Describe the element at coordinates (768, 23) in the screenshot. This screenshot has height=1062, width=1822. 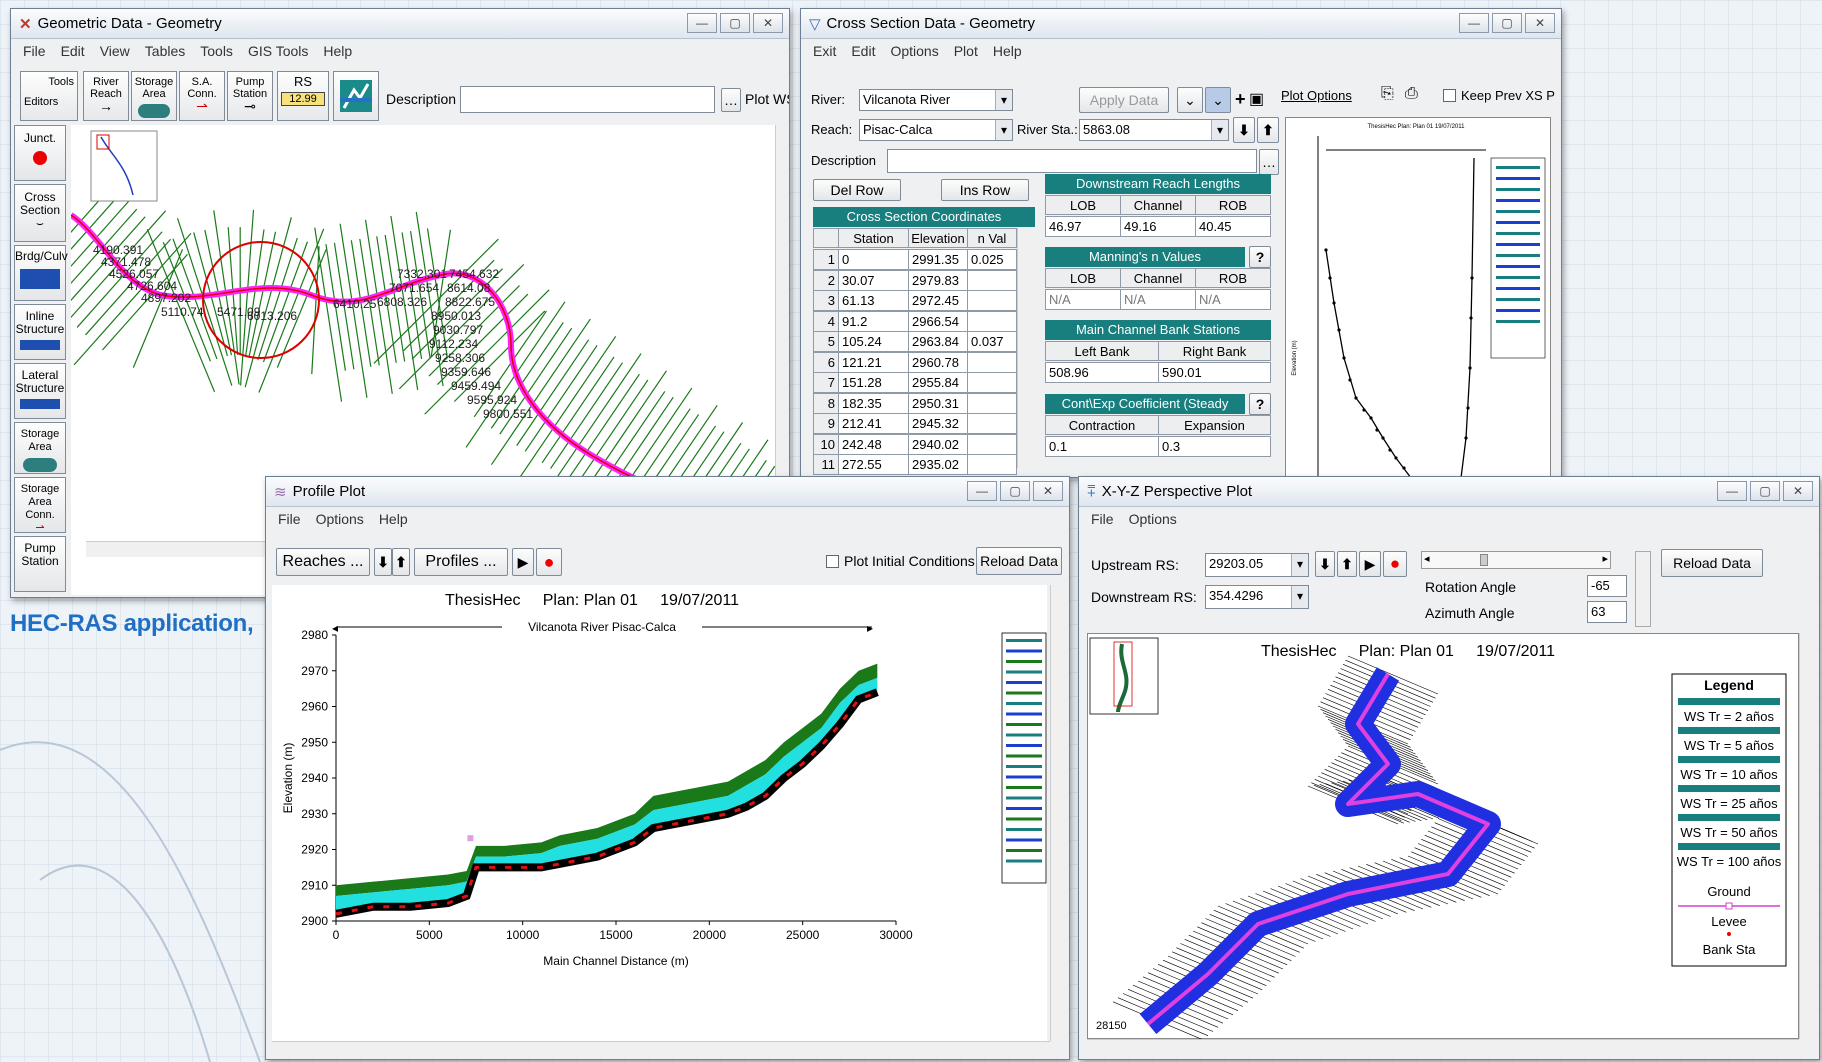
I see `close-button: ✕` at that location.